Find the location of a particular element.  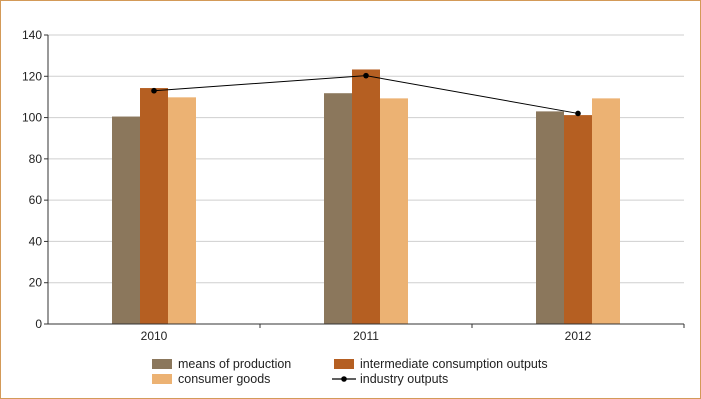

bar-consumer-goods-2012 is located at coordinates (606, 211).